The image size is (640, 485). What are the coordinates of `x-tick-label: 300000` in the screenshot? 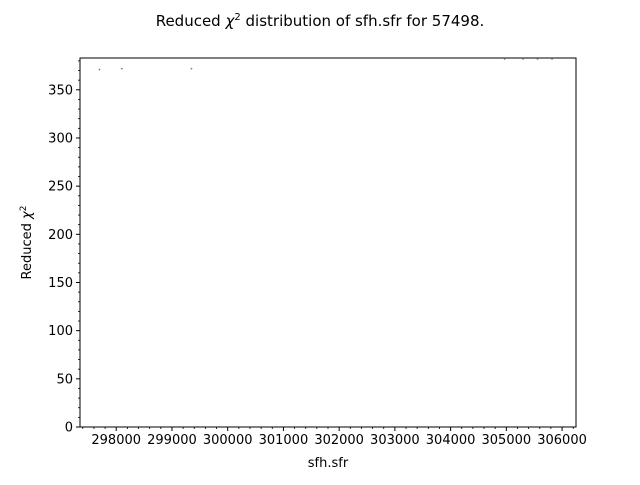 It's located at (228, 440).